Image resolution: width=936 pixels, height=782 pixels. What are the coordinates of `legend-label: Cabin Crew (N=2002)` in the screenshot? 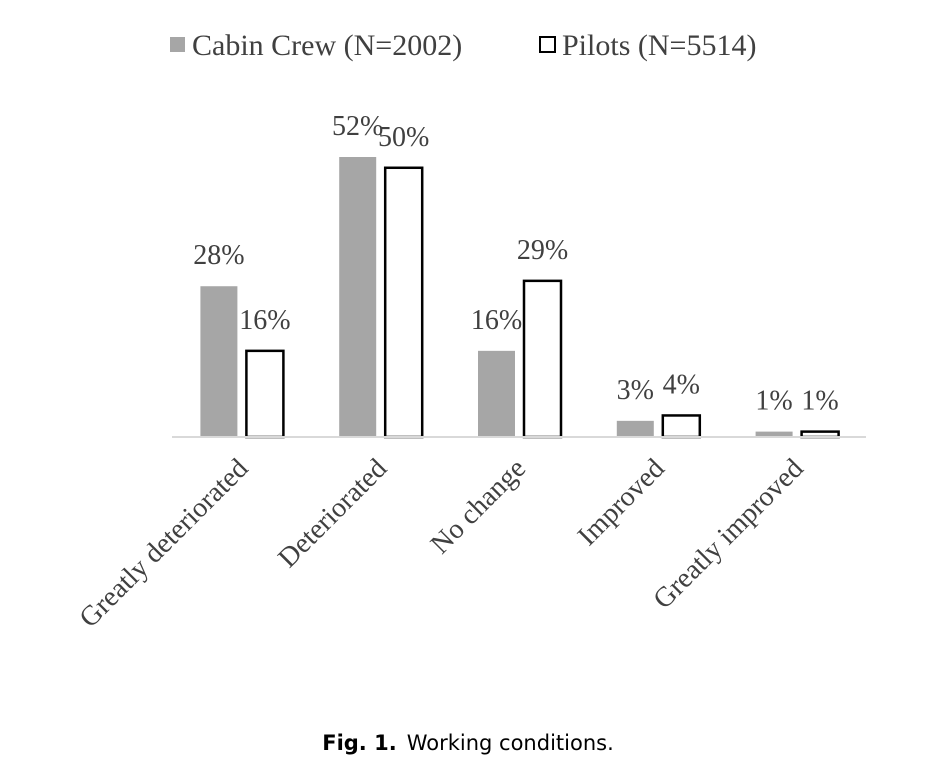 It's located at (327, 45).